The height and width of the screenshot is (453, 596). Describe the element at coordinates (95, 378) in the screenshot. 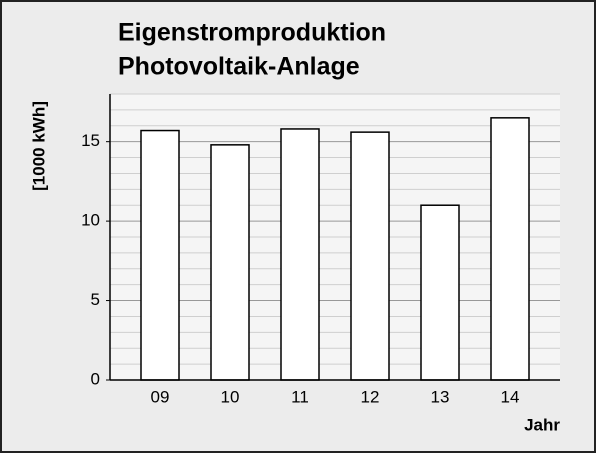

I see `y-tick-label: 0` at that location.